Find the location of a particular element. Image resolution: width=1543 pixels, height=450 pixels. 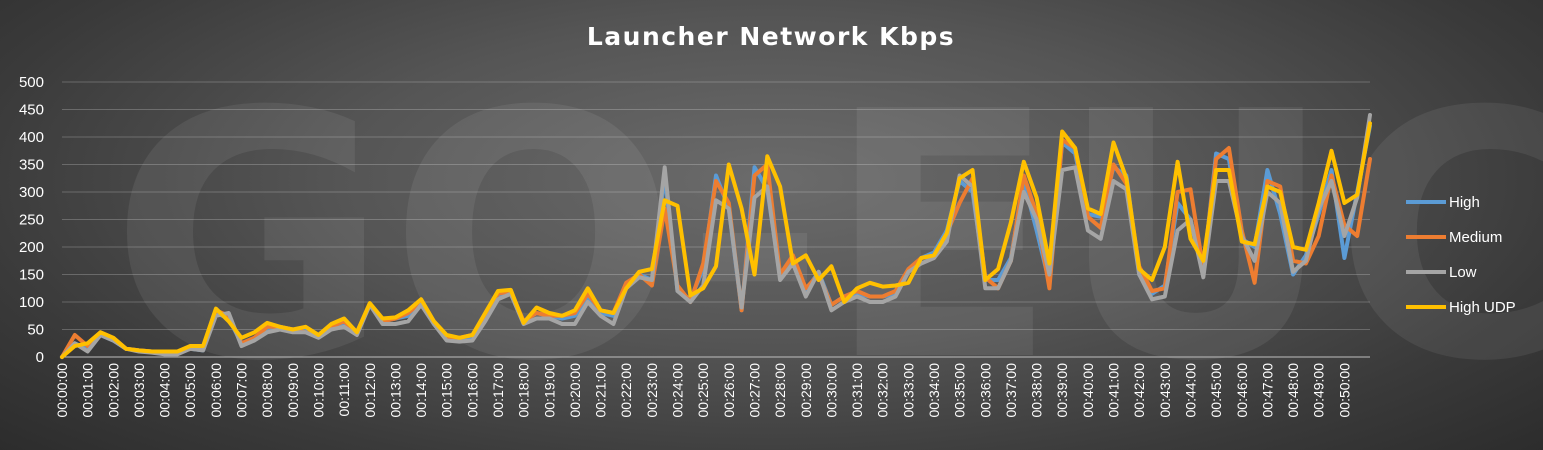

x-tick-label: 00:06:00 is located at coordinates (216, 390).